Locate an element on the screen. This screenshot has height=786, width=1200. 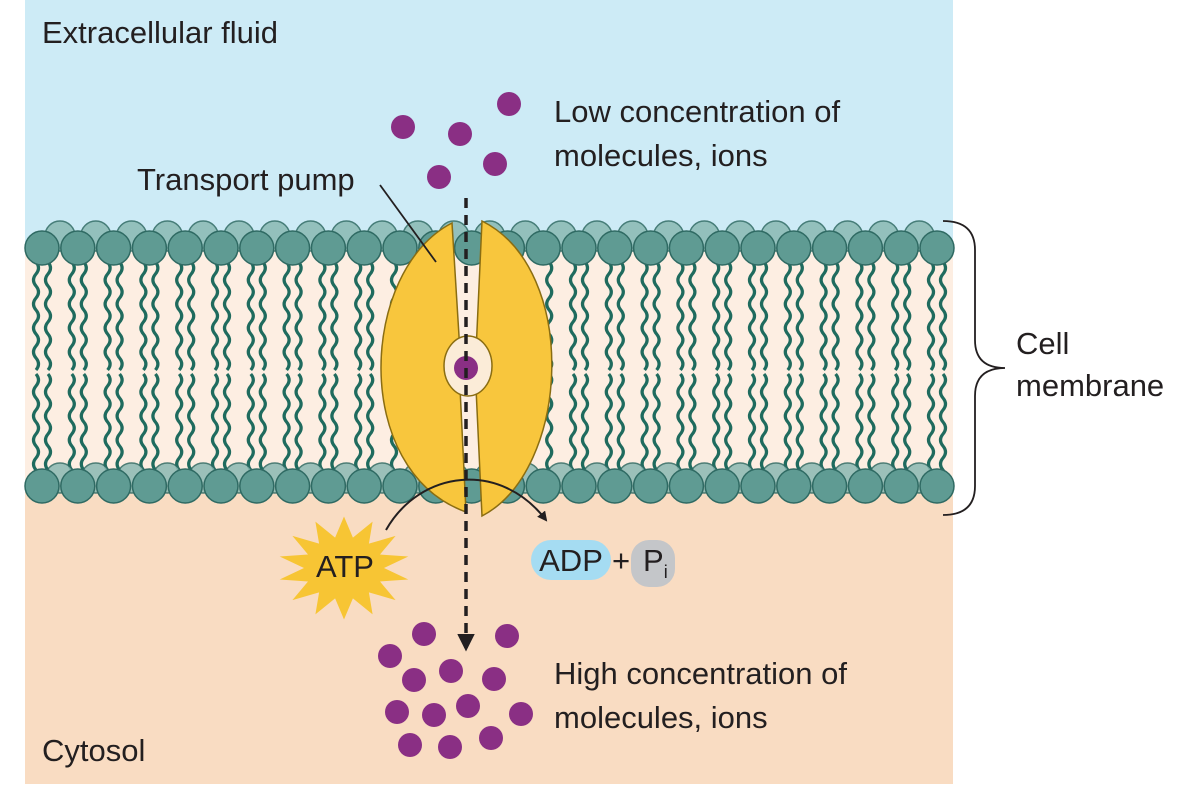
atp-hydrolysis-arrow is located at coordinates (466, 504).